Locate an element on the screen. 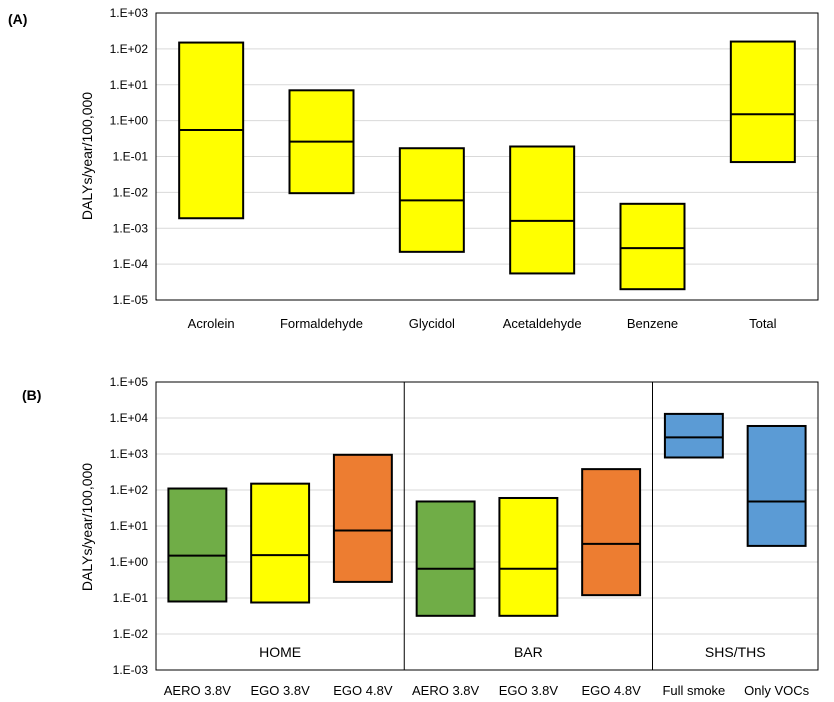  panel-b-ytick-label: 1.E+04 is located at coordinates (129, 418).